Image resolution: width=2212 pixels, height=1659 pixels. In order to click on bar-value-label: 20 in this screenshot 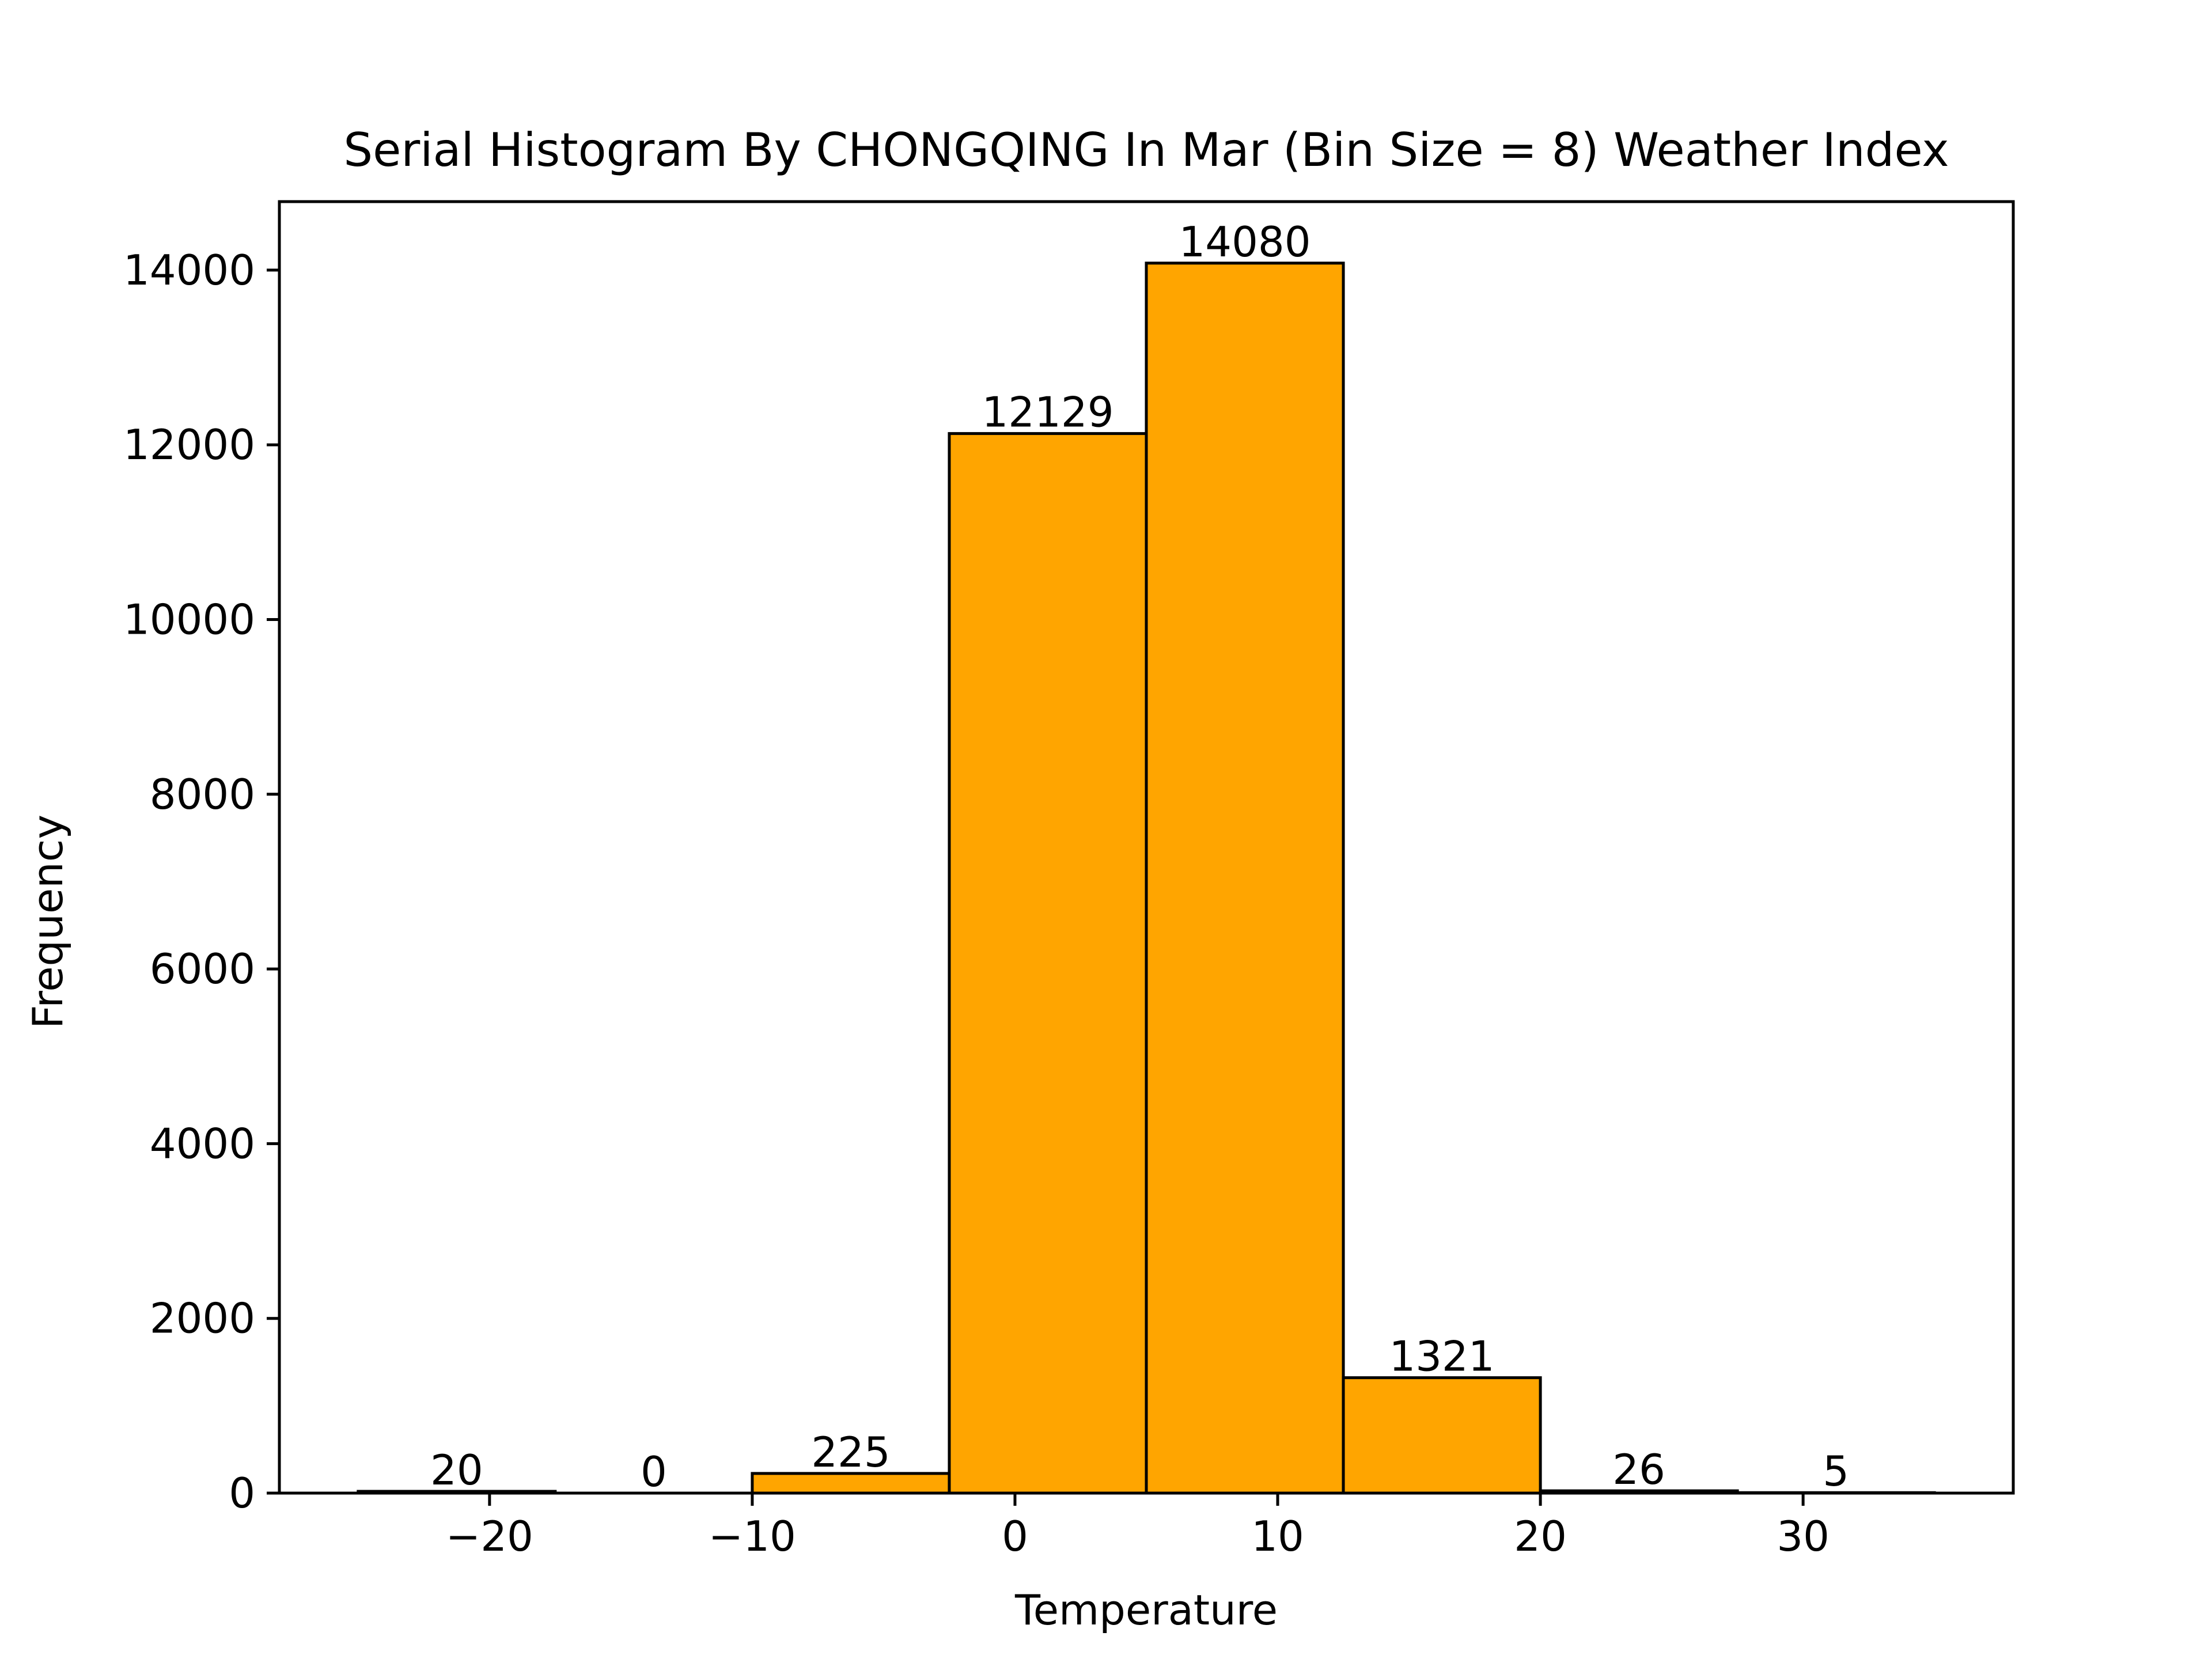, I will do `click(456, 1470)`.